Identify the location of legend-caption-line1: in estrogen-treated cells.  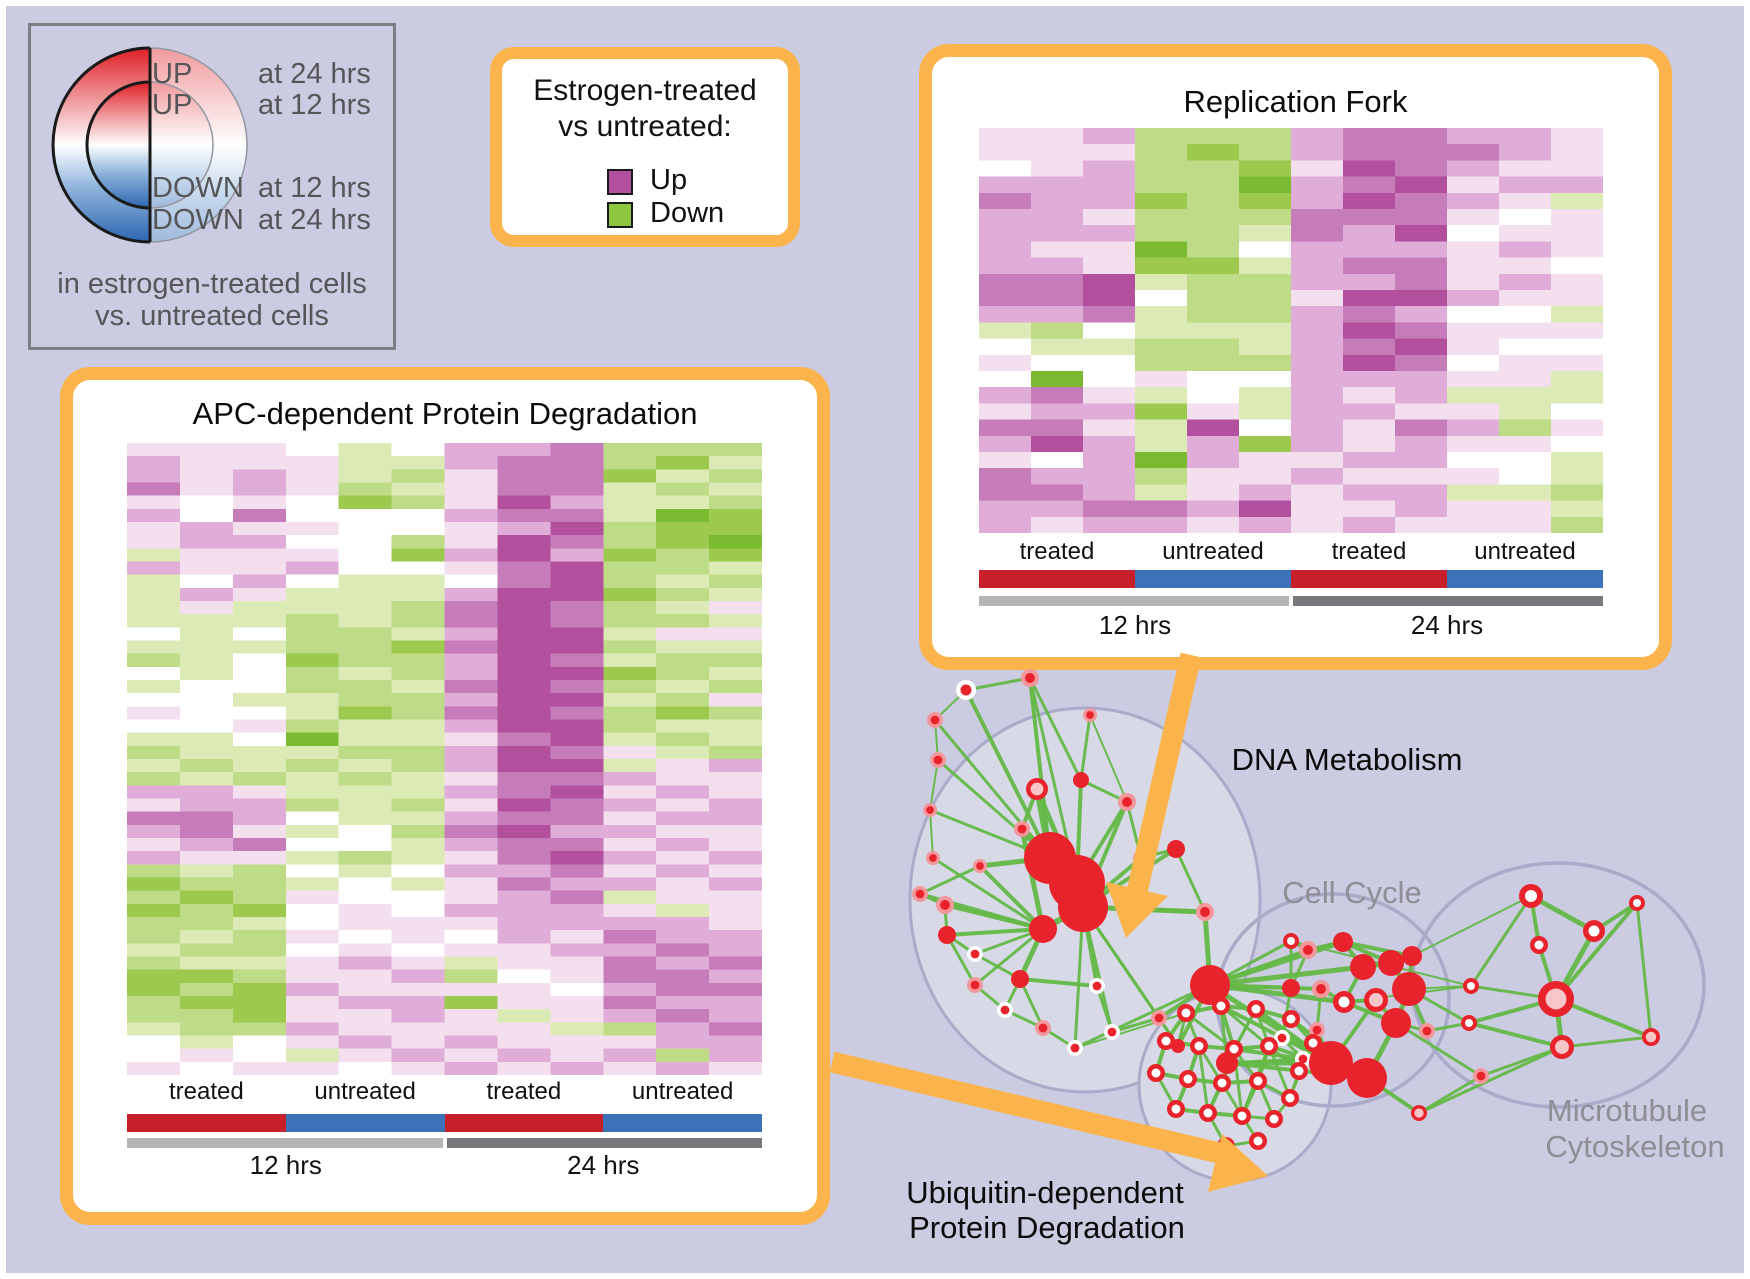
(212, 284).